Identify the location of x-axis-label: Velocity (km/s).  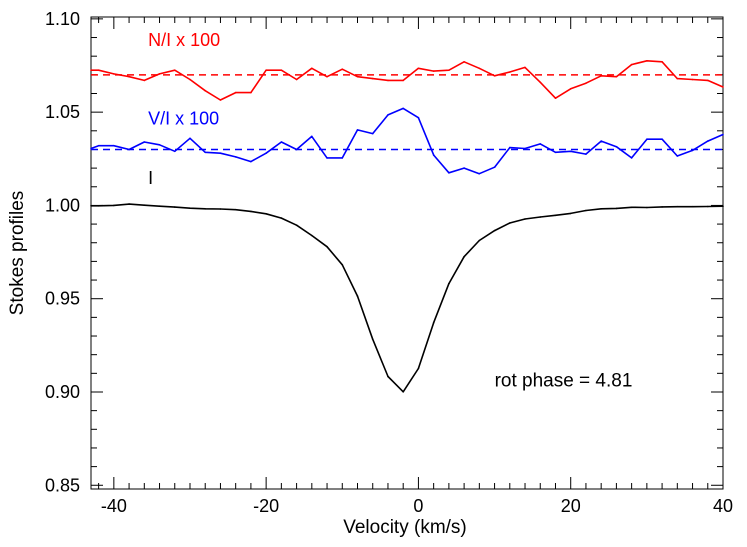
(405, 527).